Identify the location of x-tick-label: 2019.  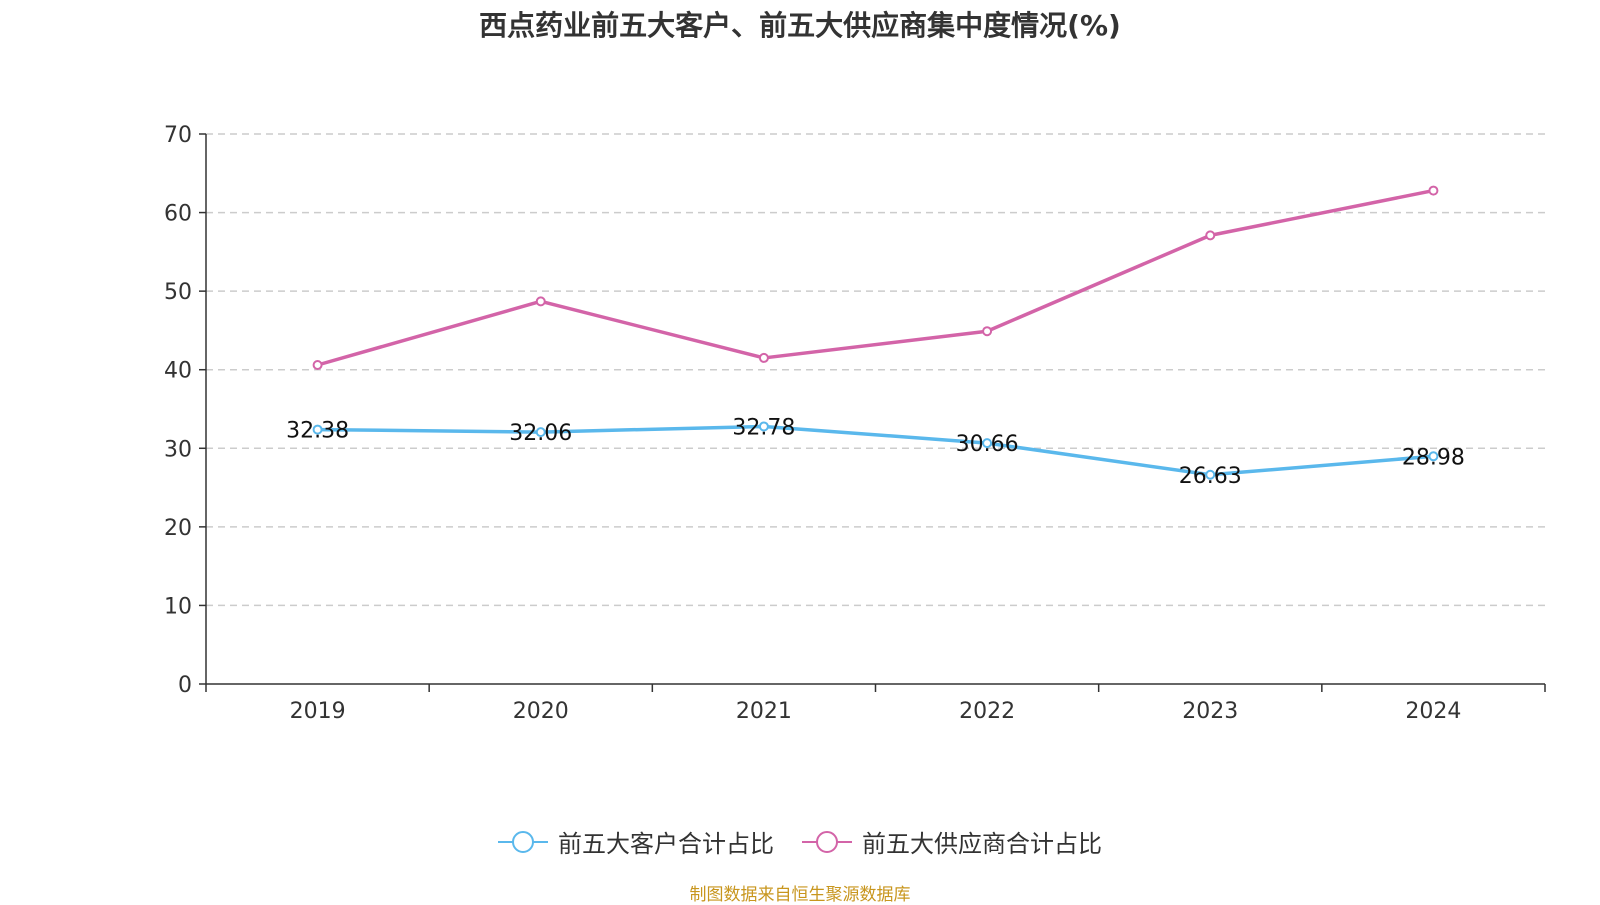
(318, 711).